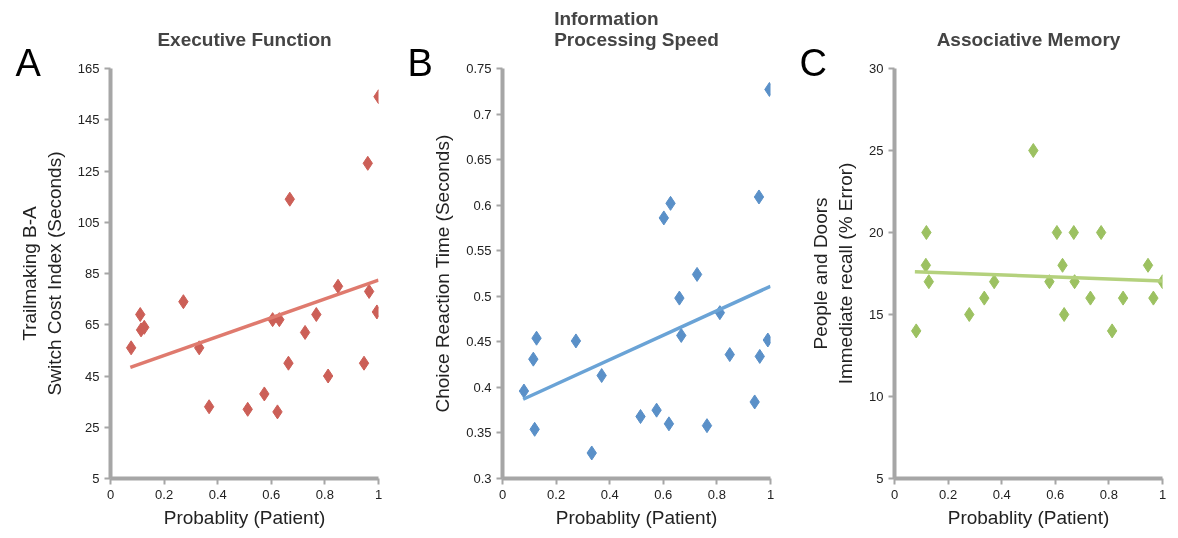  What do you see at coordinates (482, 205) in the screenshot?
I see `y-tick-label: 0.6` at bounding box center [482, 205].